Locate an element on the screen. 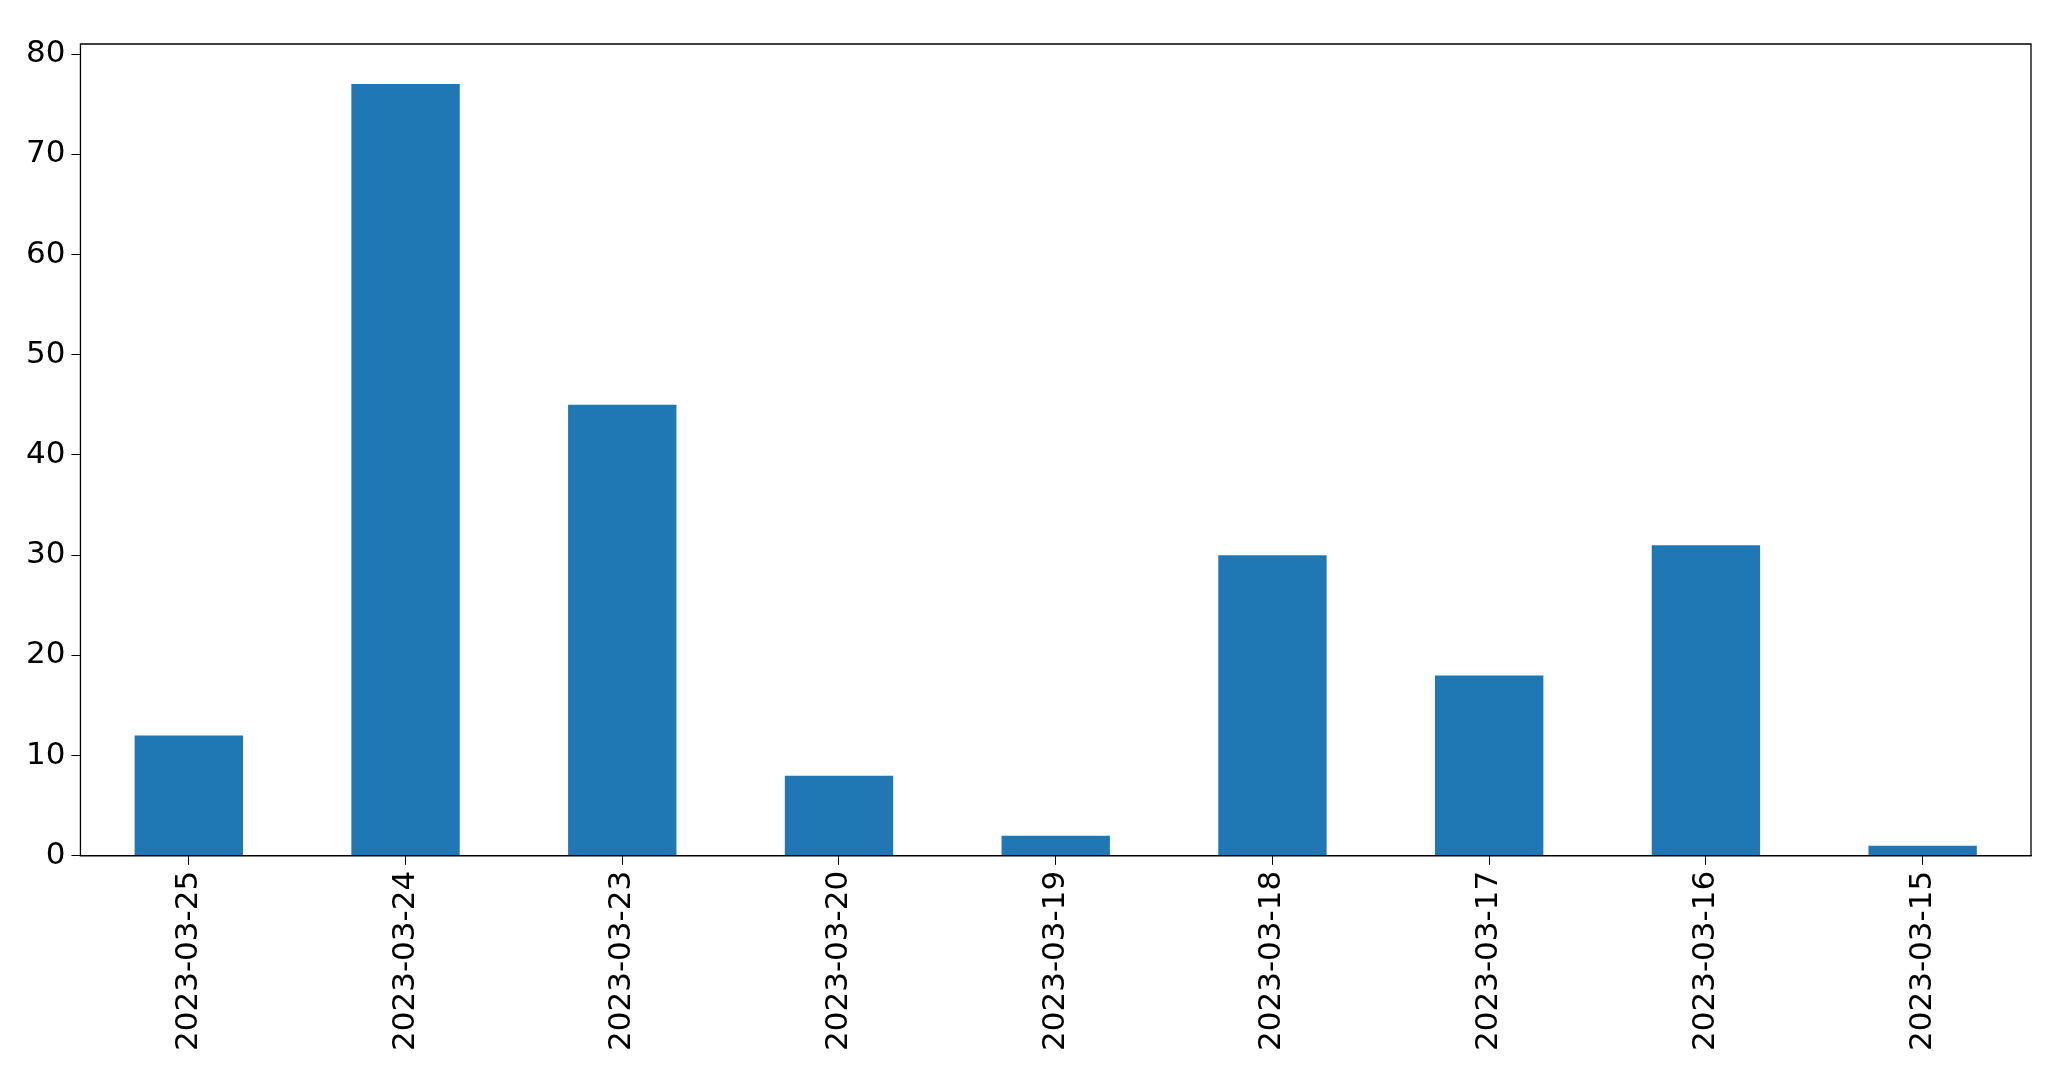 Image resolution: width=2071 pixels, height=1067 pixels. x-tick-label: 2023-03-20 is located at coordinates (836, 961).